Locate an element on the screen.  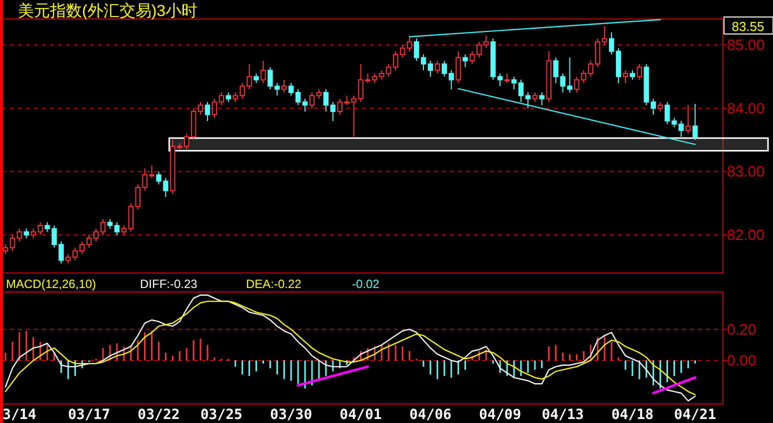
y-tick-label: 0.20 is located at coordinates (741, 329).